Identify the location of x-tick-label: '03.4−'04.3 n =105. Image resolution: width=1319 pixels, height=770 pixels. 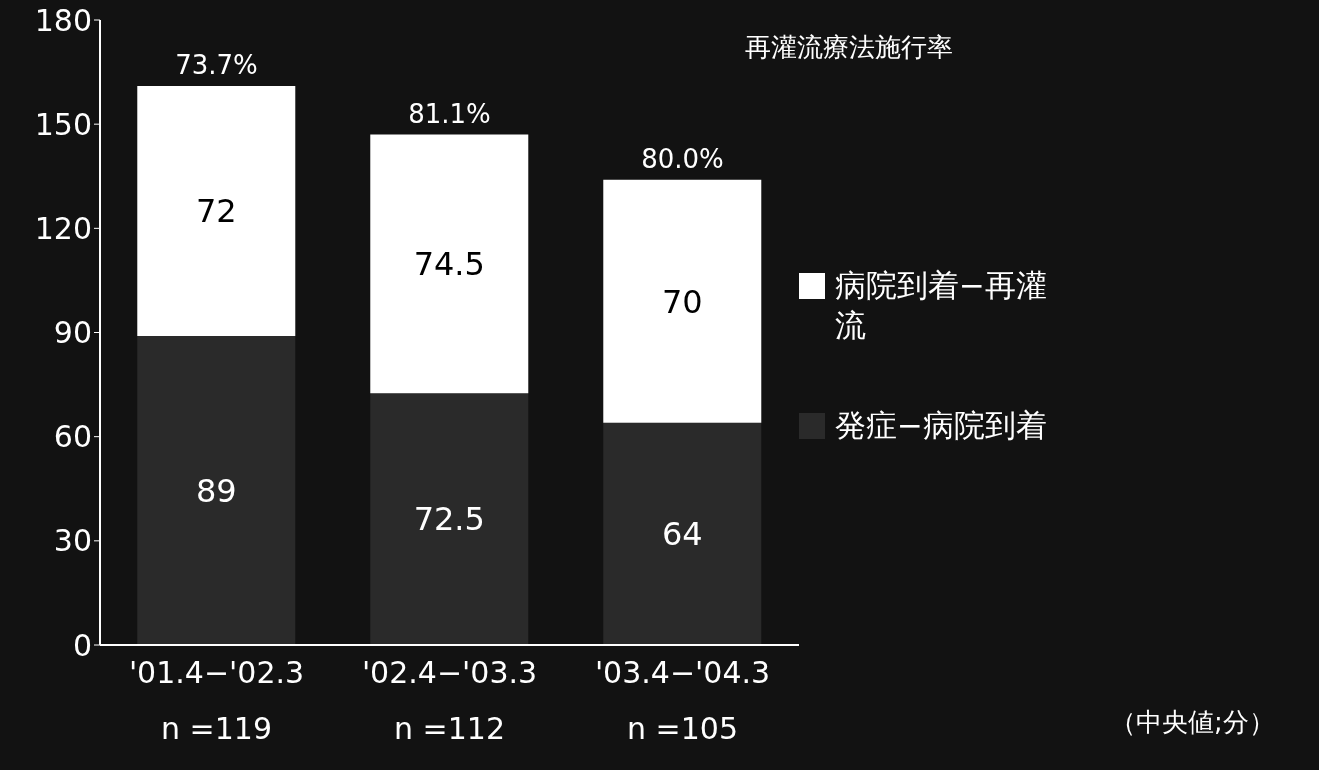
(682, 700).